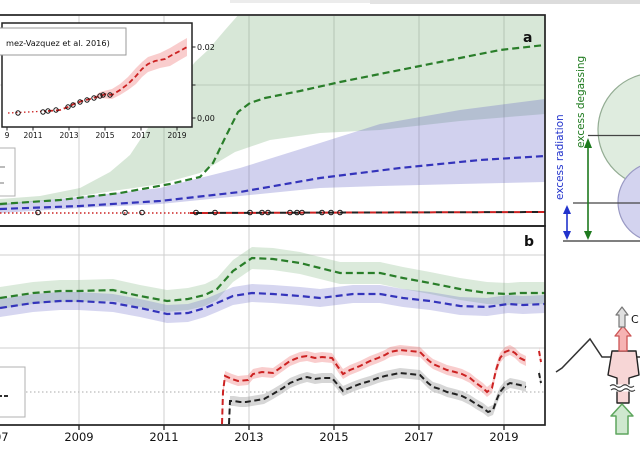 The height and width of the screenshot is (462, 640). What do you see at coordinates (78, 437) in the screenshot?
I see `x-tick-label: 2009` at bounding box center [78, 437].